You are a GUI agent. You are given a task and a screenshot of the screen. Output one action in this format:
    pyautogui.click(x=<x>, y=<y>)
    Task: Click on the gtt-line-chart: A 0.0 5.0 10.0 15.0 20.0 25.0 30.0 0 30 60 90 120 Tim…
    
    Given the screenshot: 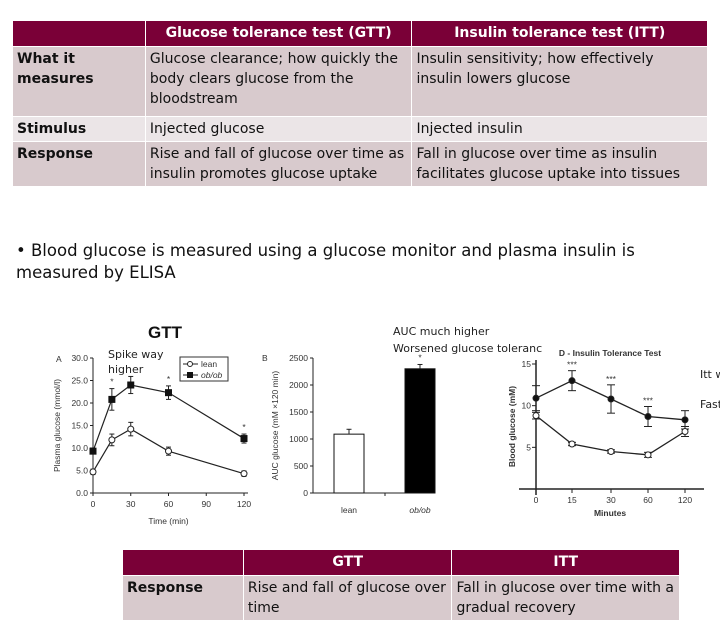 What is the action you would take?
    pyautogui.click(x=151, y=439)
    